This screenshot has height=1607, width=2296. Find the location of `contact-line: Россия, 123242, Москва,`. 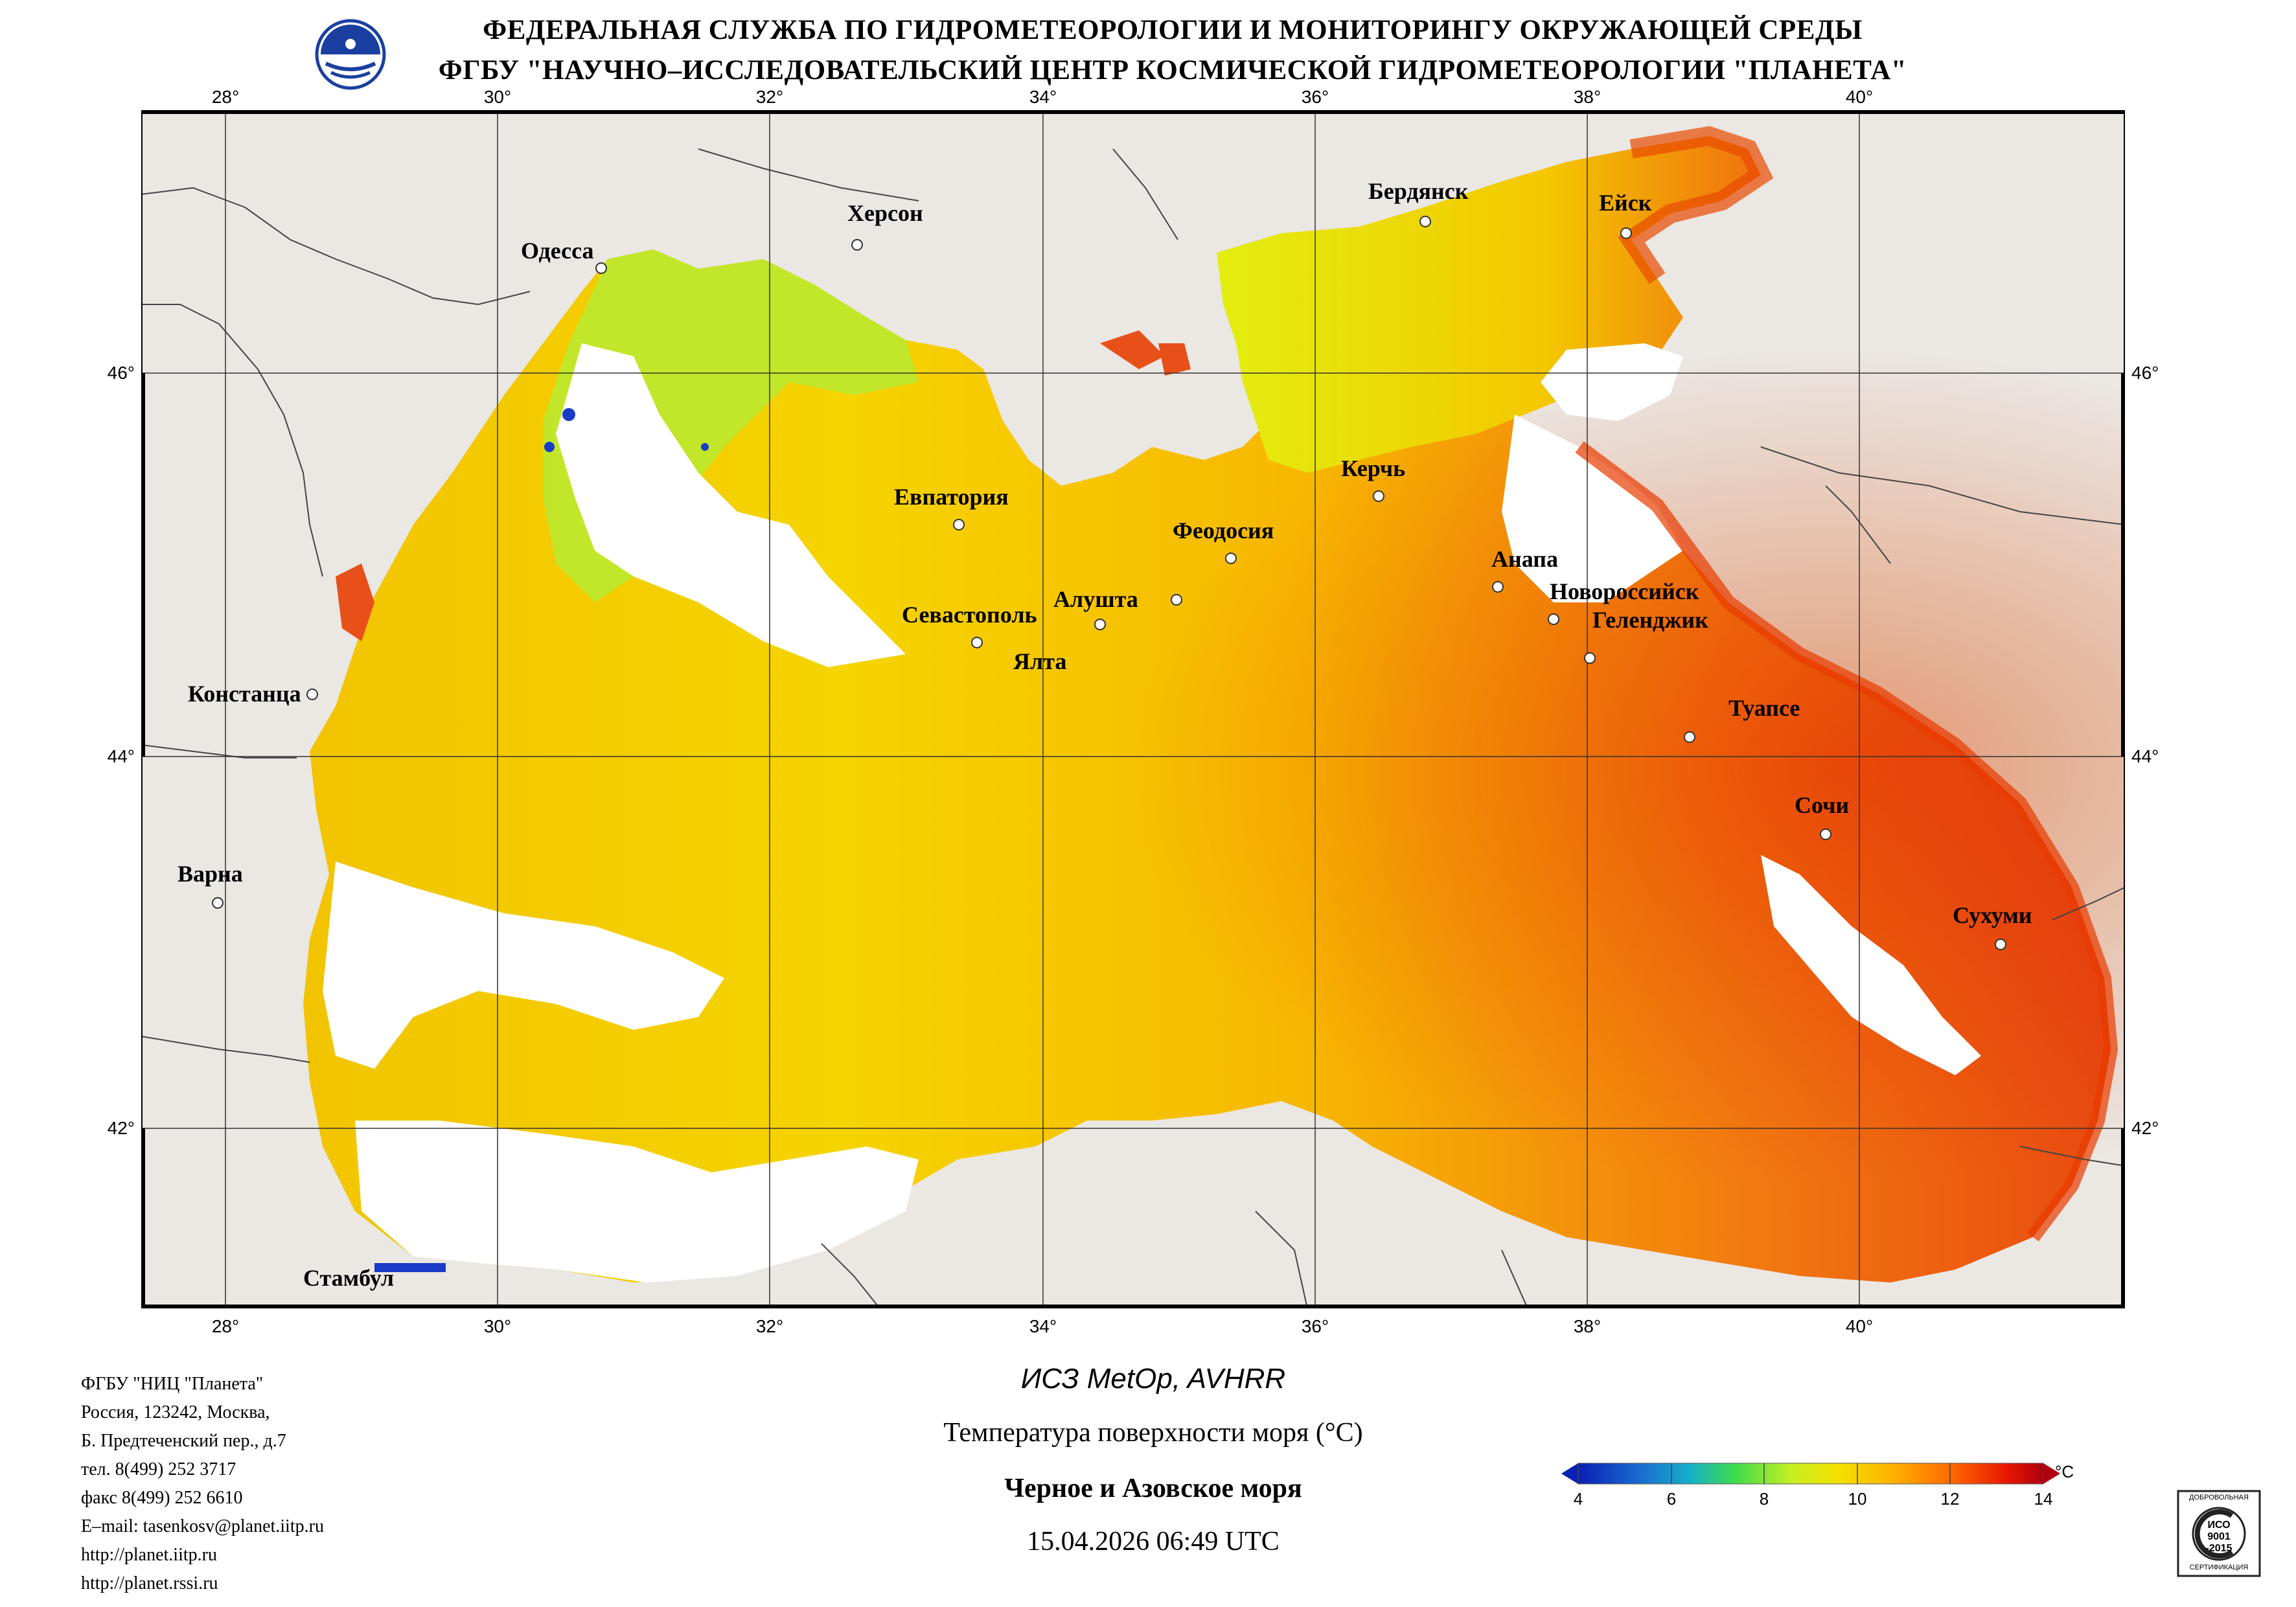

contact-line: Россия, 123242, Москва, is located at coordinates (175, 1412).